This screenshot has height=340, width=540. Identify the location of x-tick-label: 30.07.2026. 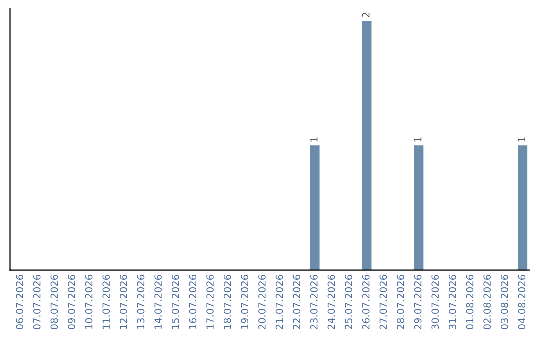
(436, 302).